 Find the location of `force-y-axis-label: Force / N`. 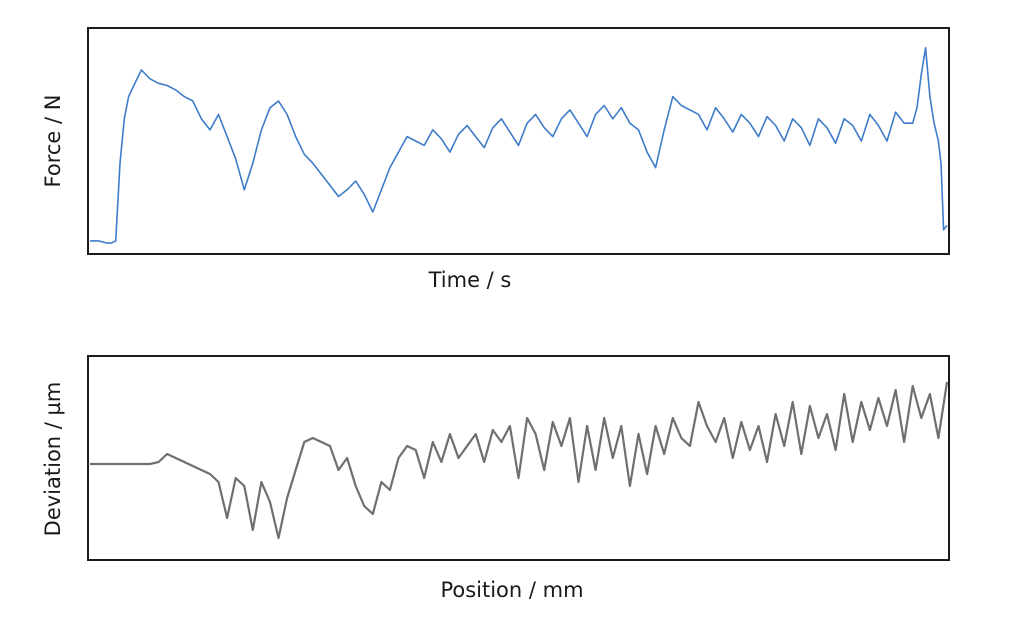

force-y-axis-label: Force / N is located at coordinates (53, 141).